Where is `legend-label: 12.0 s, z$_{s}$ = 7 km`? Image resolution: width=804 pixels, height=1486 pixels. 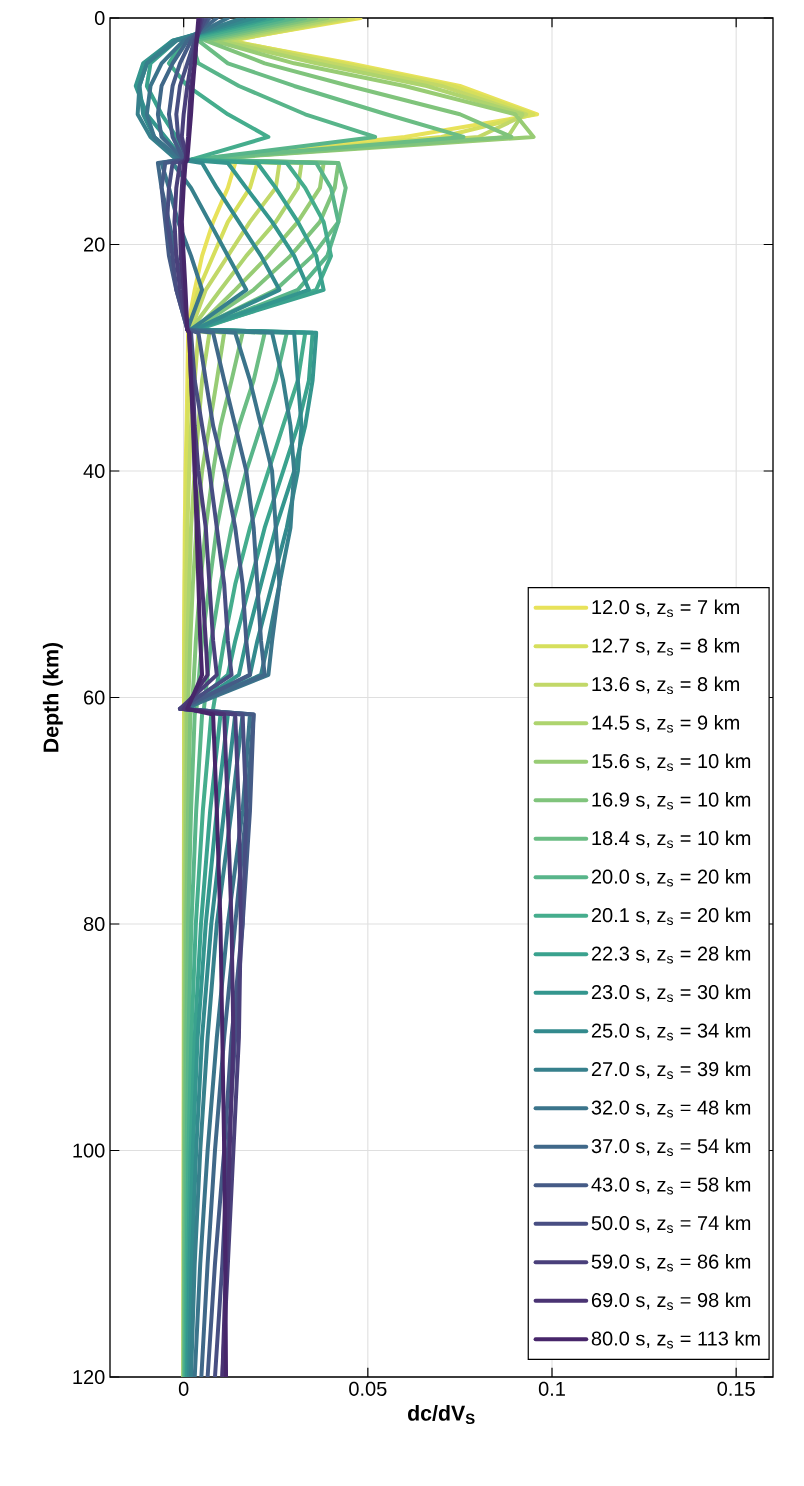 legend-label: 12.0 s, z$_{s}$ = 7 km is located at coordinates (665, 608).